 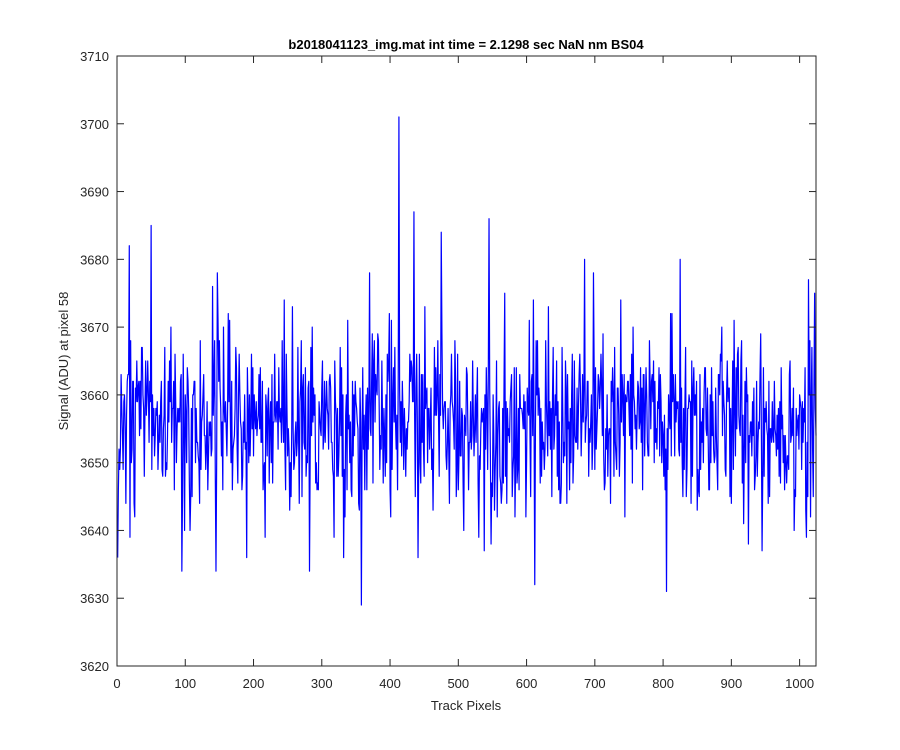 What do you see at coordinates (390, 683) in the screenshot?
I see `x-tick-label: 400` at bounding box center [390, 683].